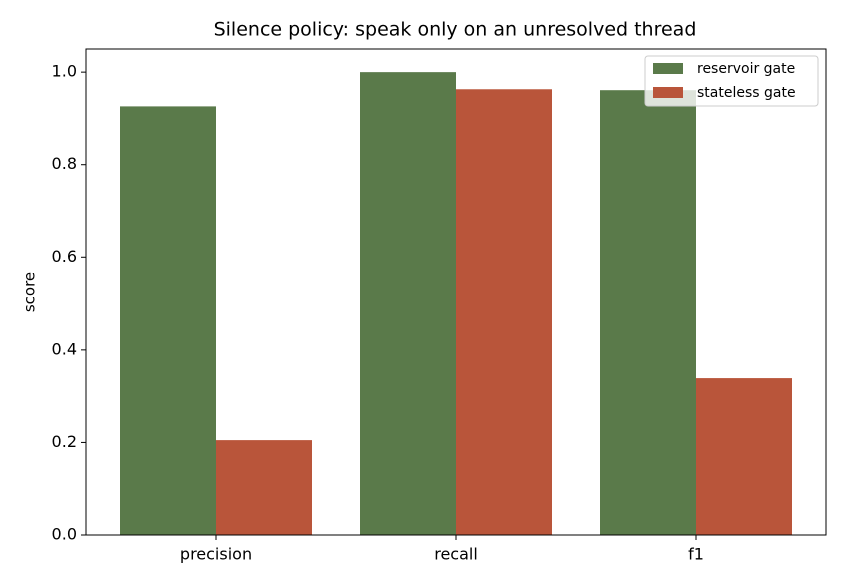 Image resolution: width=845 pixels, height=585 pixels. What do you see at coordinates (746, 93) in the screenshot?
I see `legend-label: stateless gate` at bounding box center [746, 93].